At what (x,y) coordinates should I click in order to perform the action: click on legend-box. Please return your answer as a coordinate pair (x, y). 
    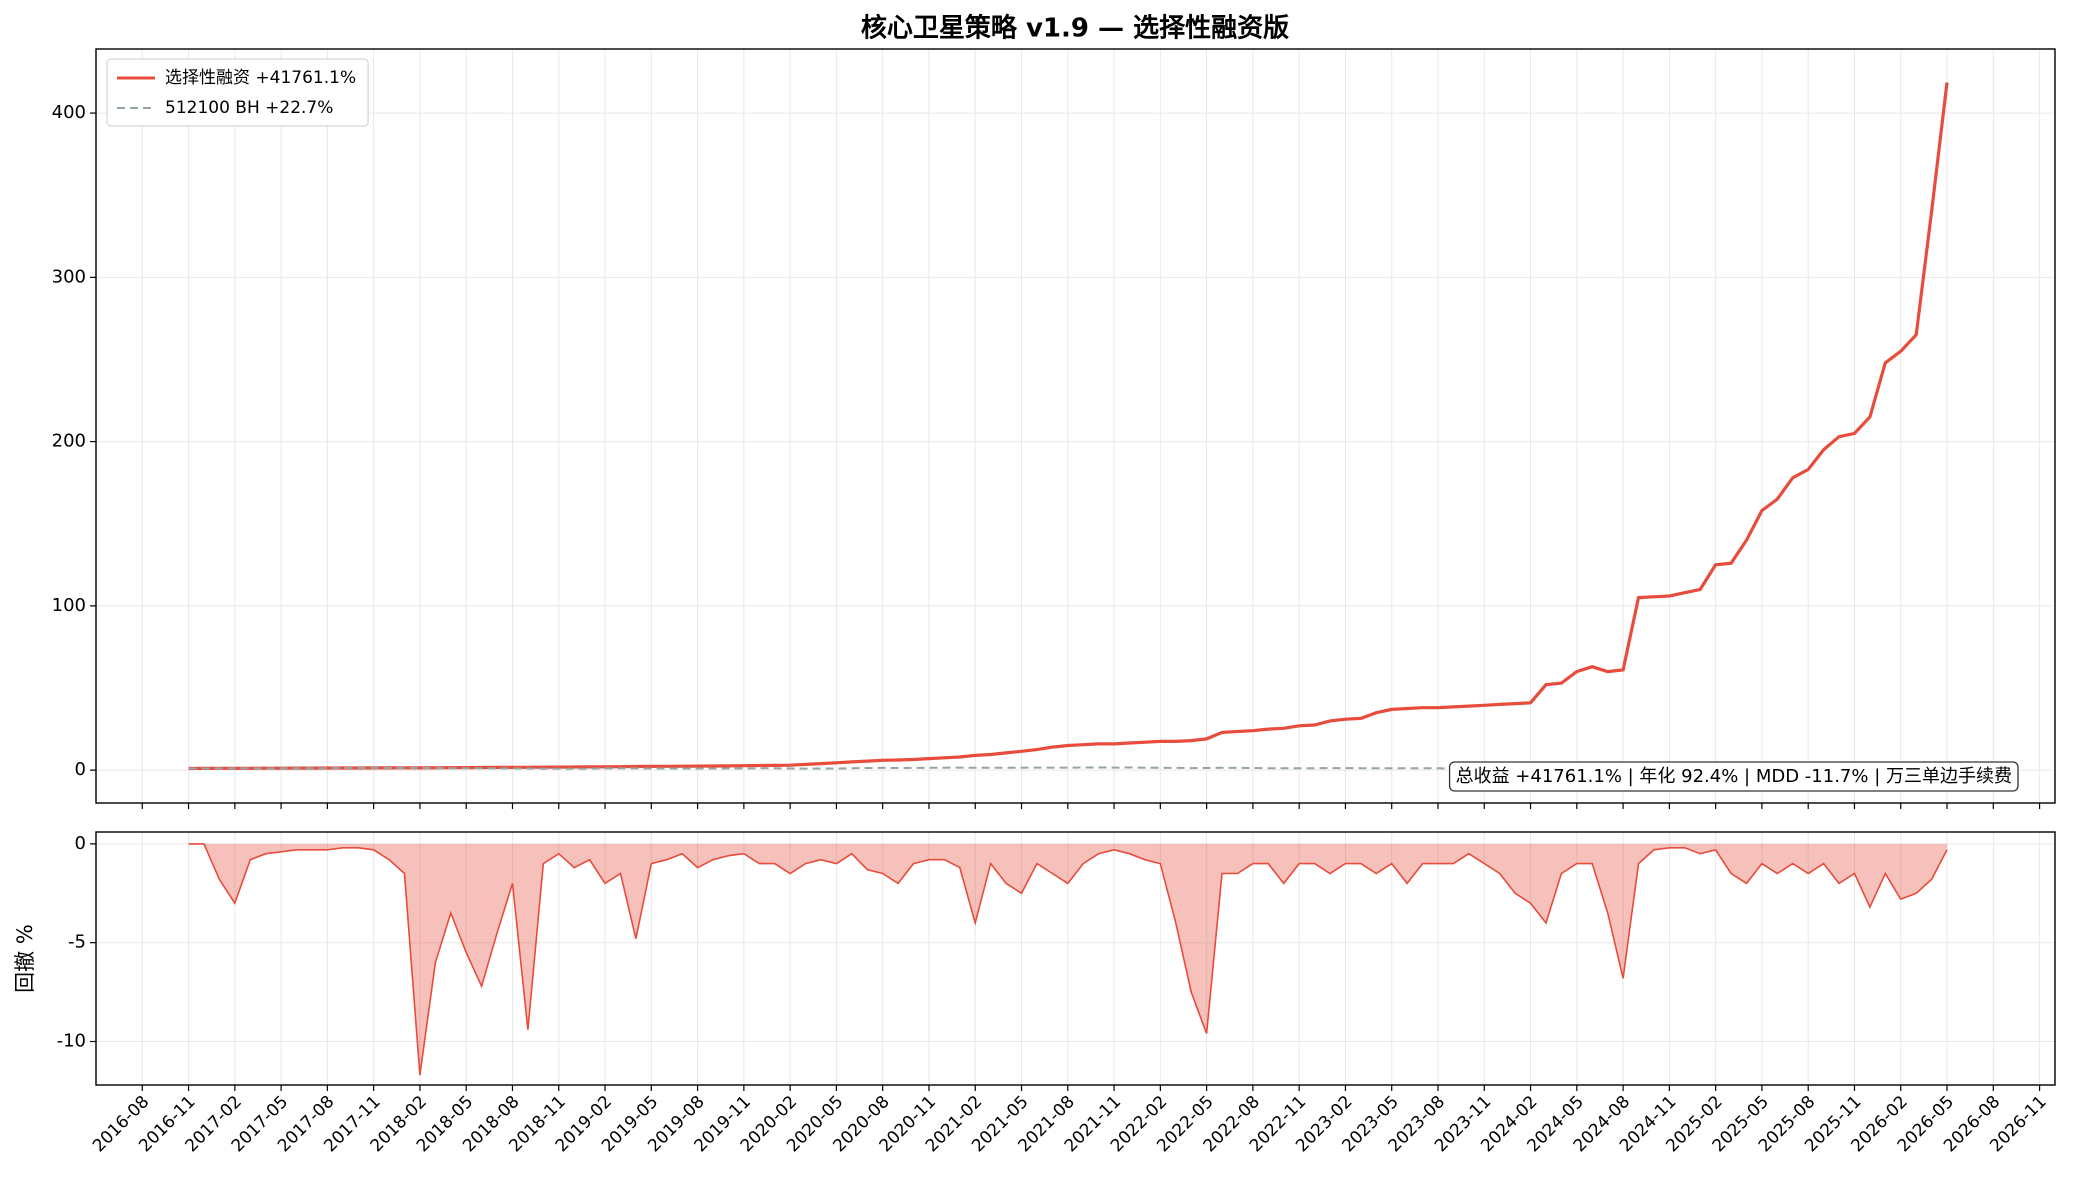
    Looking at the image, I should click on (237, 92).